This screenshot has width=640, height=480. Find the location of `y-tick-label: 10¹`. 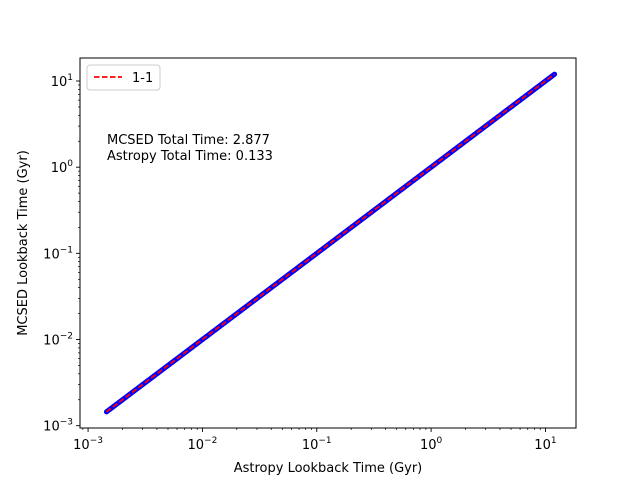

y-tick-label: 10¹ is located at coordinates (62, 81).